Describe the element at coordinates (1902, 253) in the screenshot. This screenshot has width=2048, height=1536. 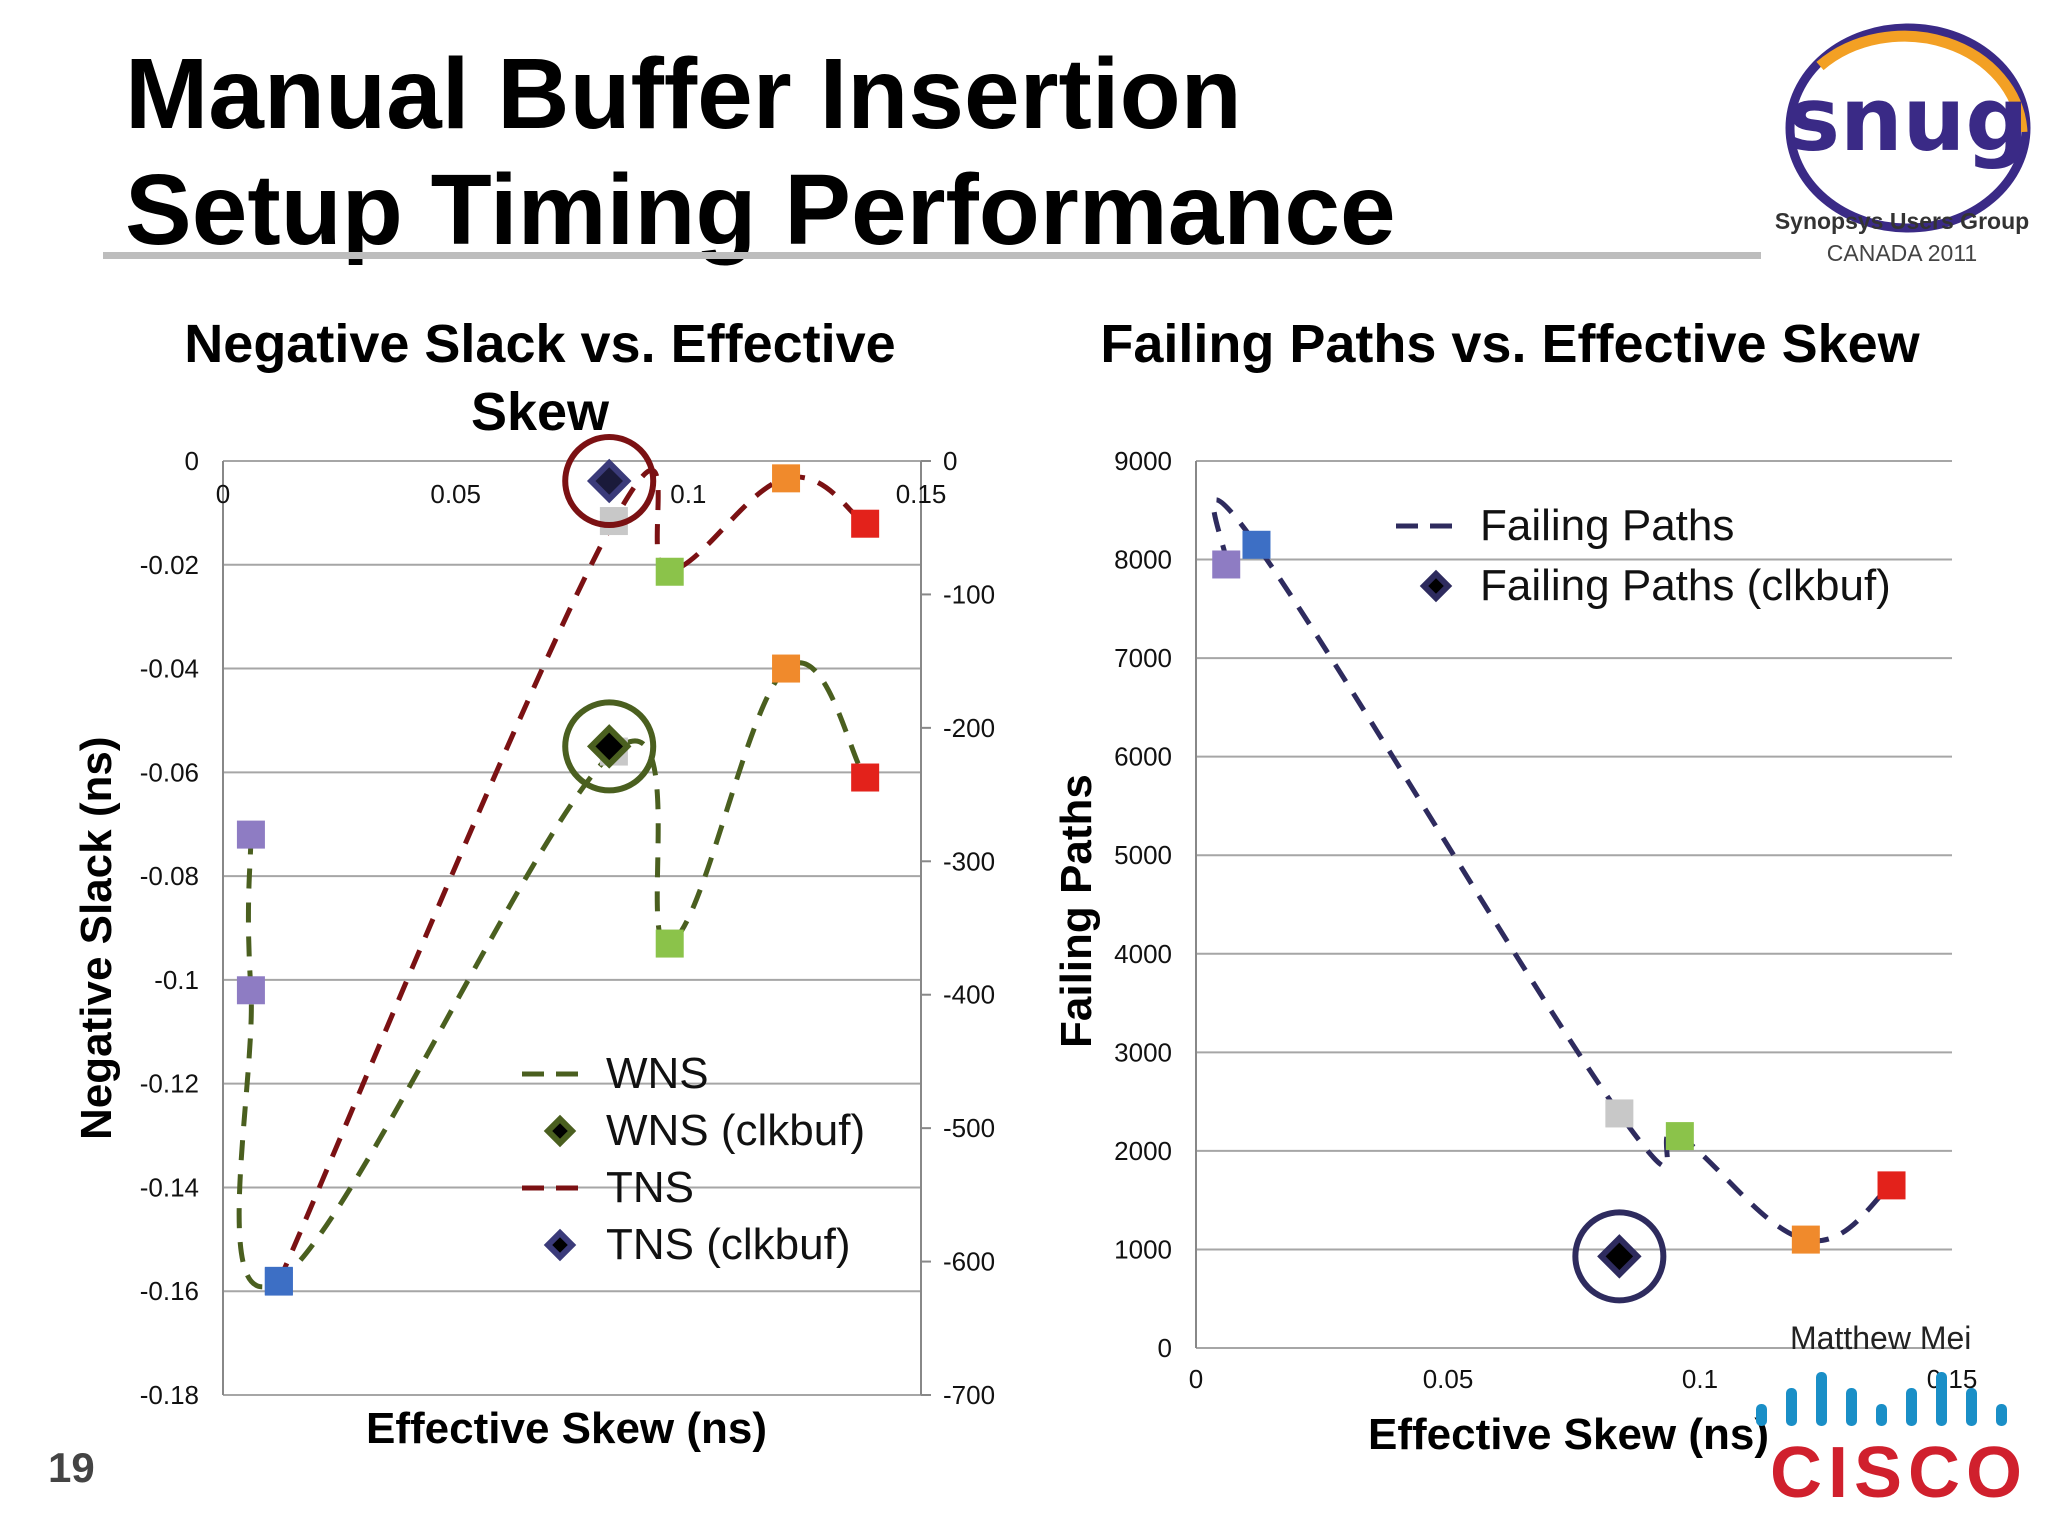
I see `snug-event: CANADA 2011` at that location.